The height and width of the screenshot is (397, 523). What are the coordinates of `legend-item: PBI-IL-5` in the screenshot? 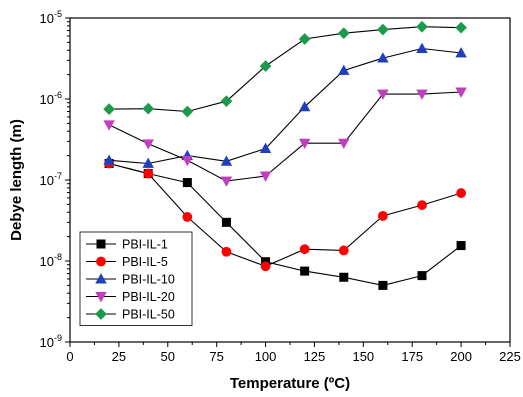 It's located at (127, 262).